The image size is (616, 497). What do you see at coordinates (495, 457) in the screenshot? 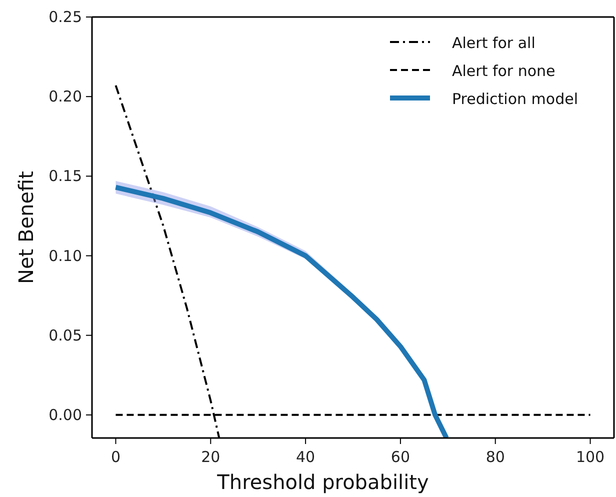
I see `x-tick-label: 80` at bounding box center [495, 457].